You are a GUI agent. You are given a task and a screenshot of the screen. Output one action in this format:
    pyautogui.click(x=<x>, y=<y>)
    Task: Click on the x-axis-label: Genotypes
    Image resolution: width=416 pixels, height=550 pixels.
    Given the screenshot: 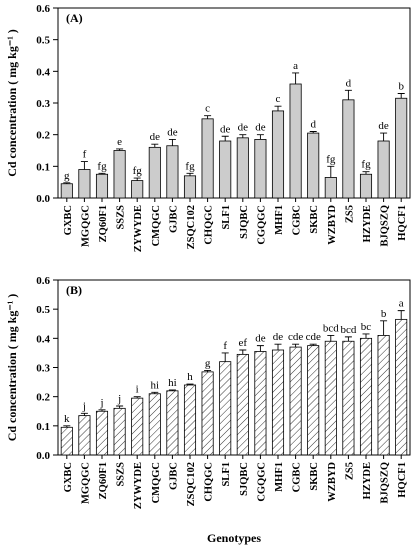 What is the action you would take?
    pyautogui.click(x=234, y=538)
    